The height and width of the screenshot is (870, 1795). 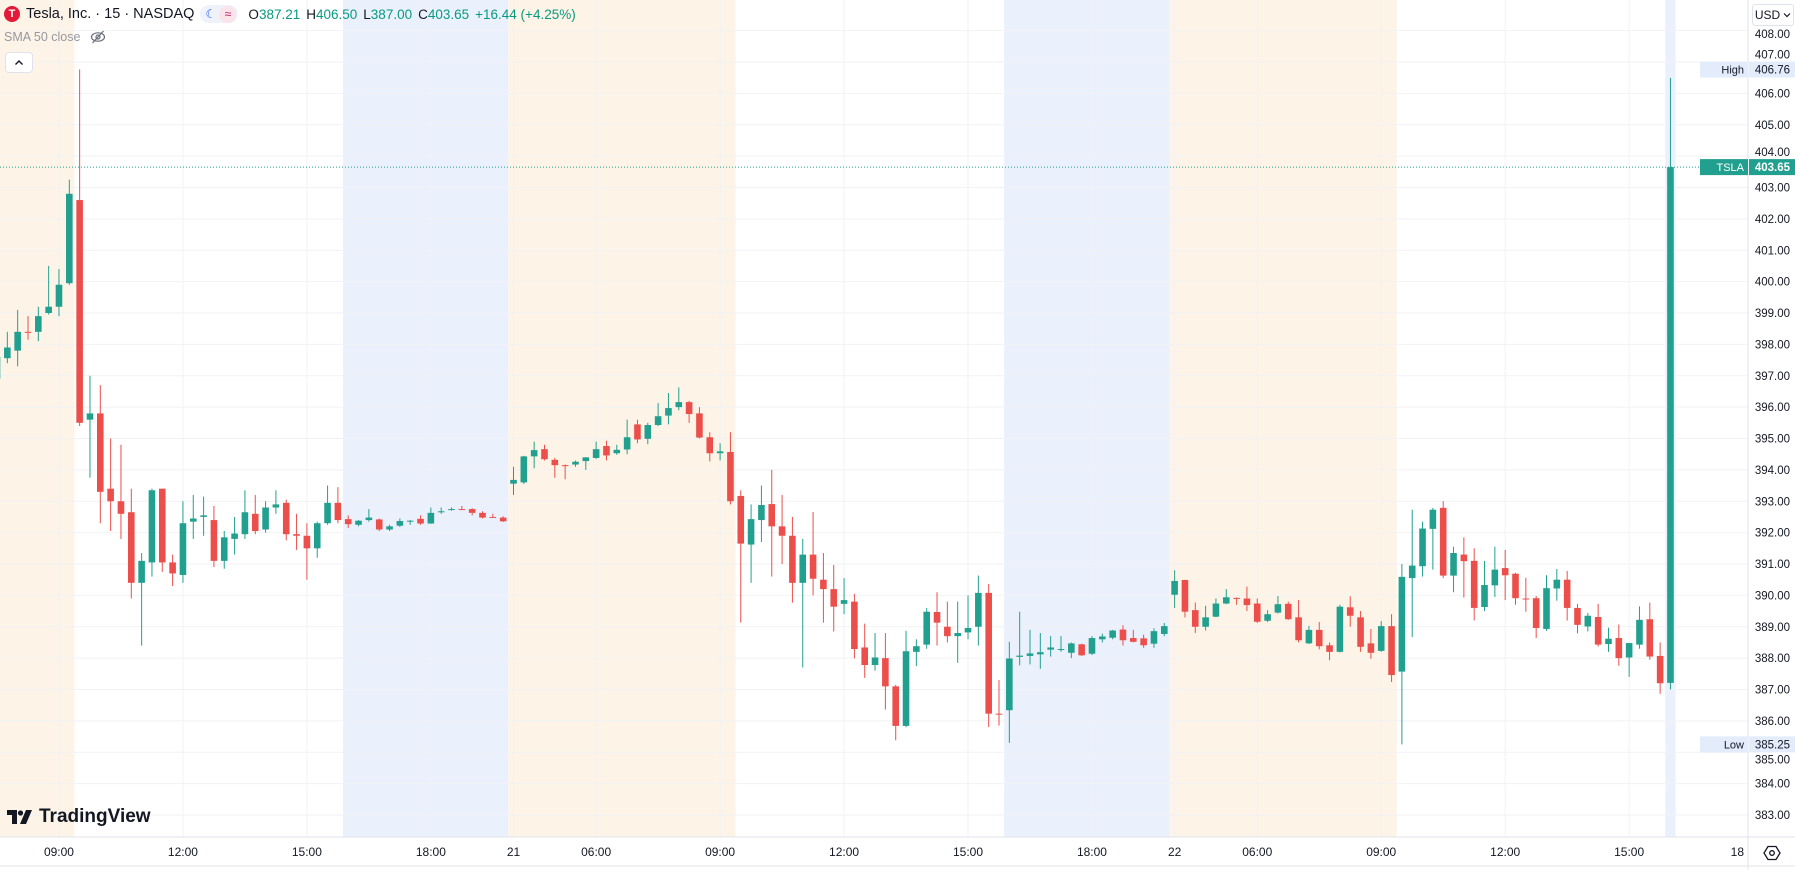 I want to click on time-tick-label: 15:00, so click(x=968, y=852).